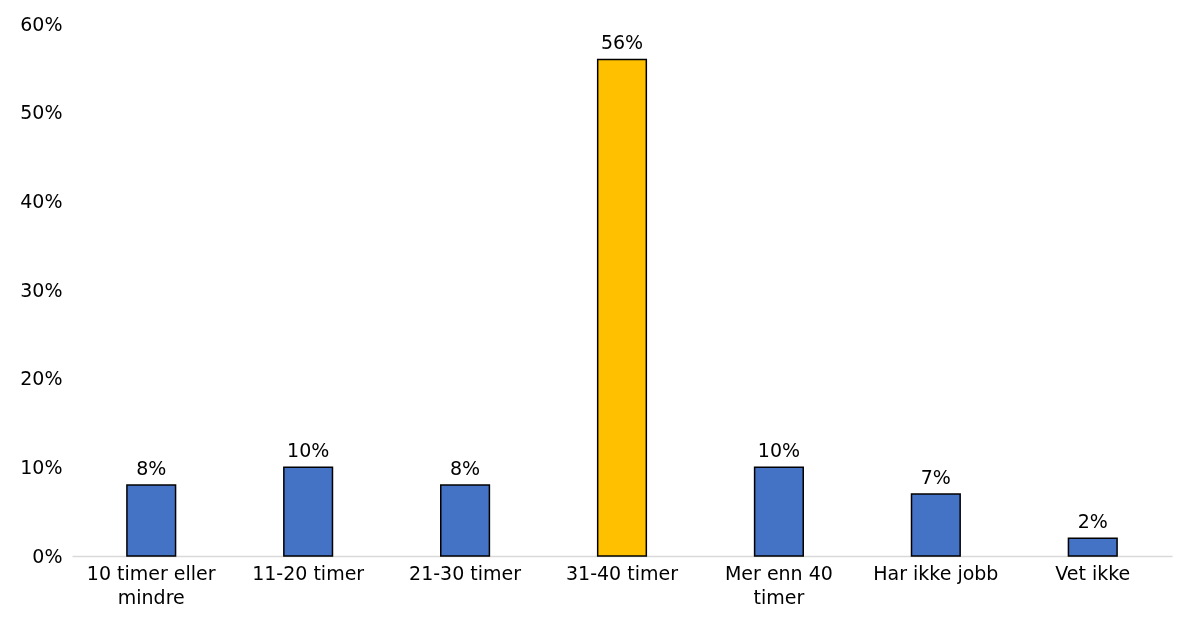 This screenshot has width=1198, height=628. I want to click on y-tick-label: 60%, so click(41, 23).